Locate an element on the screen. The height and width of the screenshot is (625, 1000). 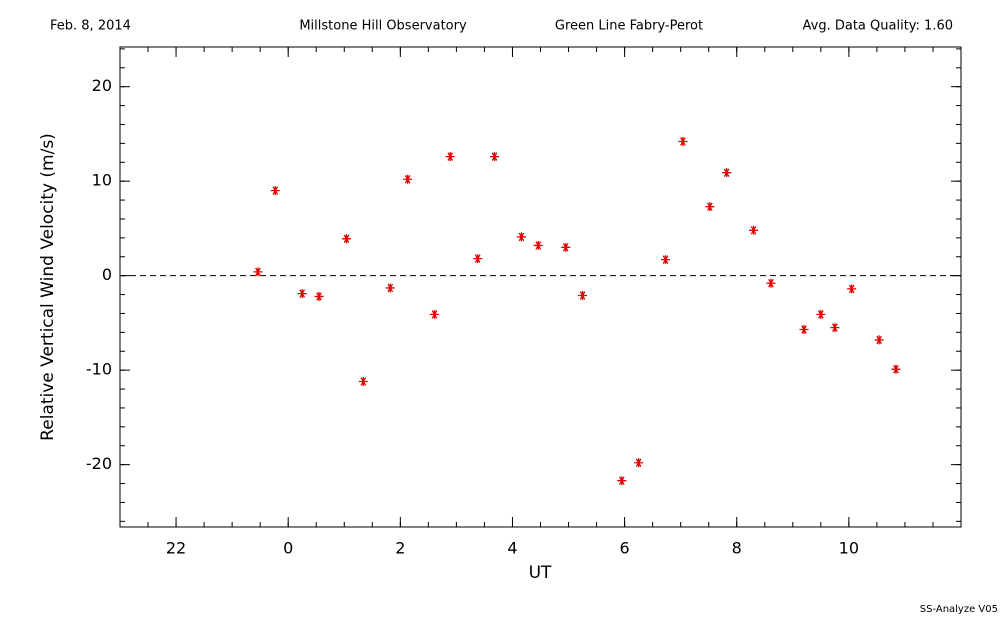
x-tick-label: 8 is located at coordinates (737, 548).